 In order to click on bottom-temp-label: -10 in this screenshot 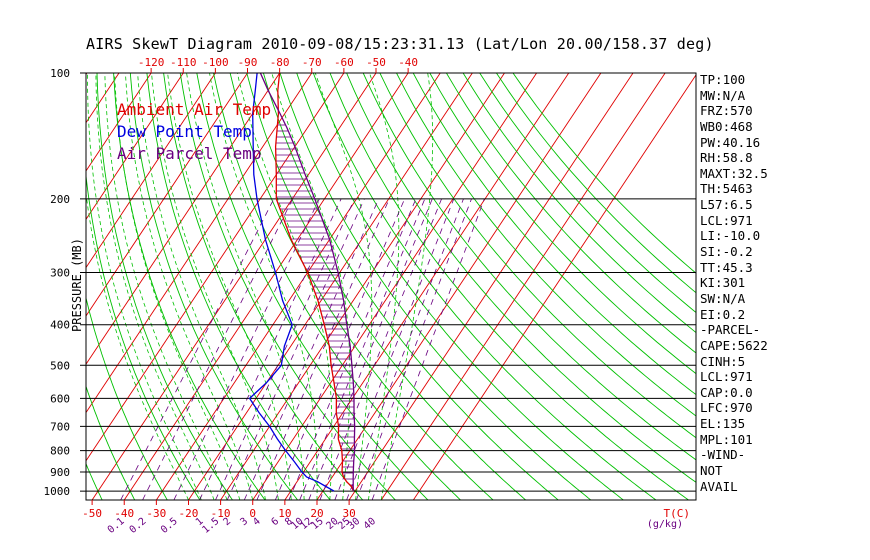, I will do `click(221, 513)`.